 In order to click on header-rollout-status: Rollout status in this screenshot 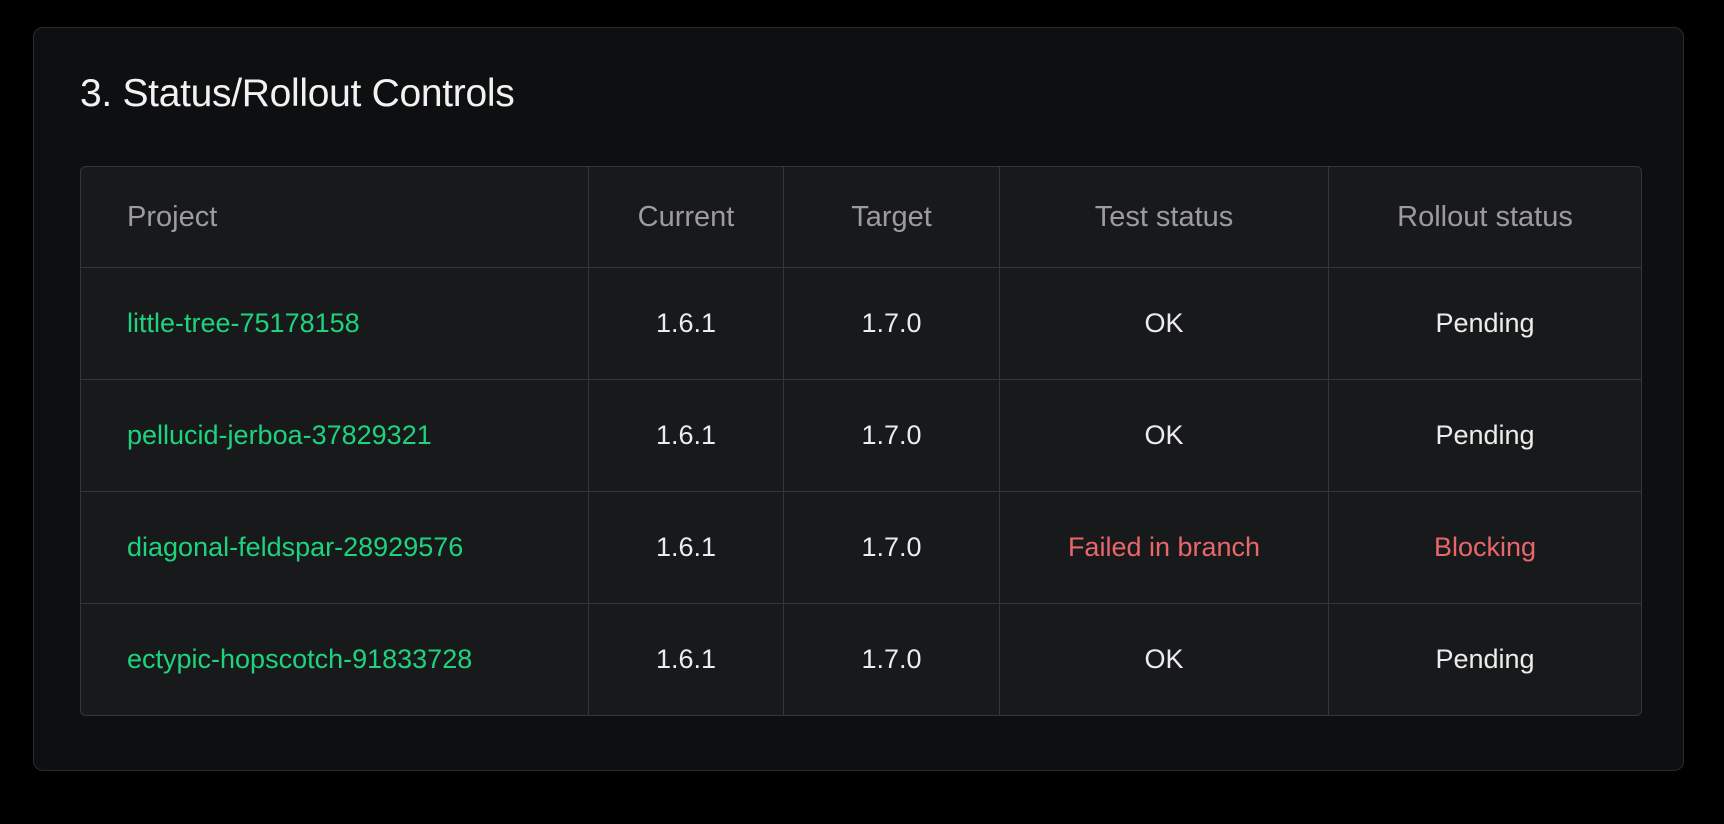, I will do `click(1485, 217)`.